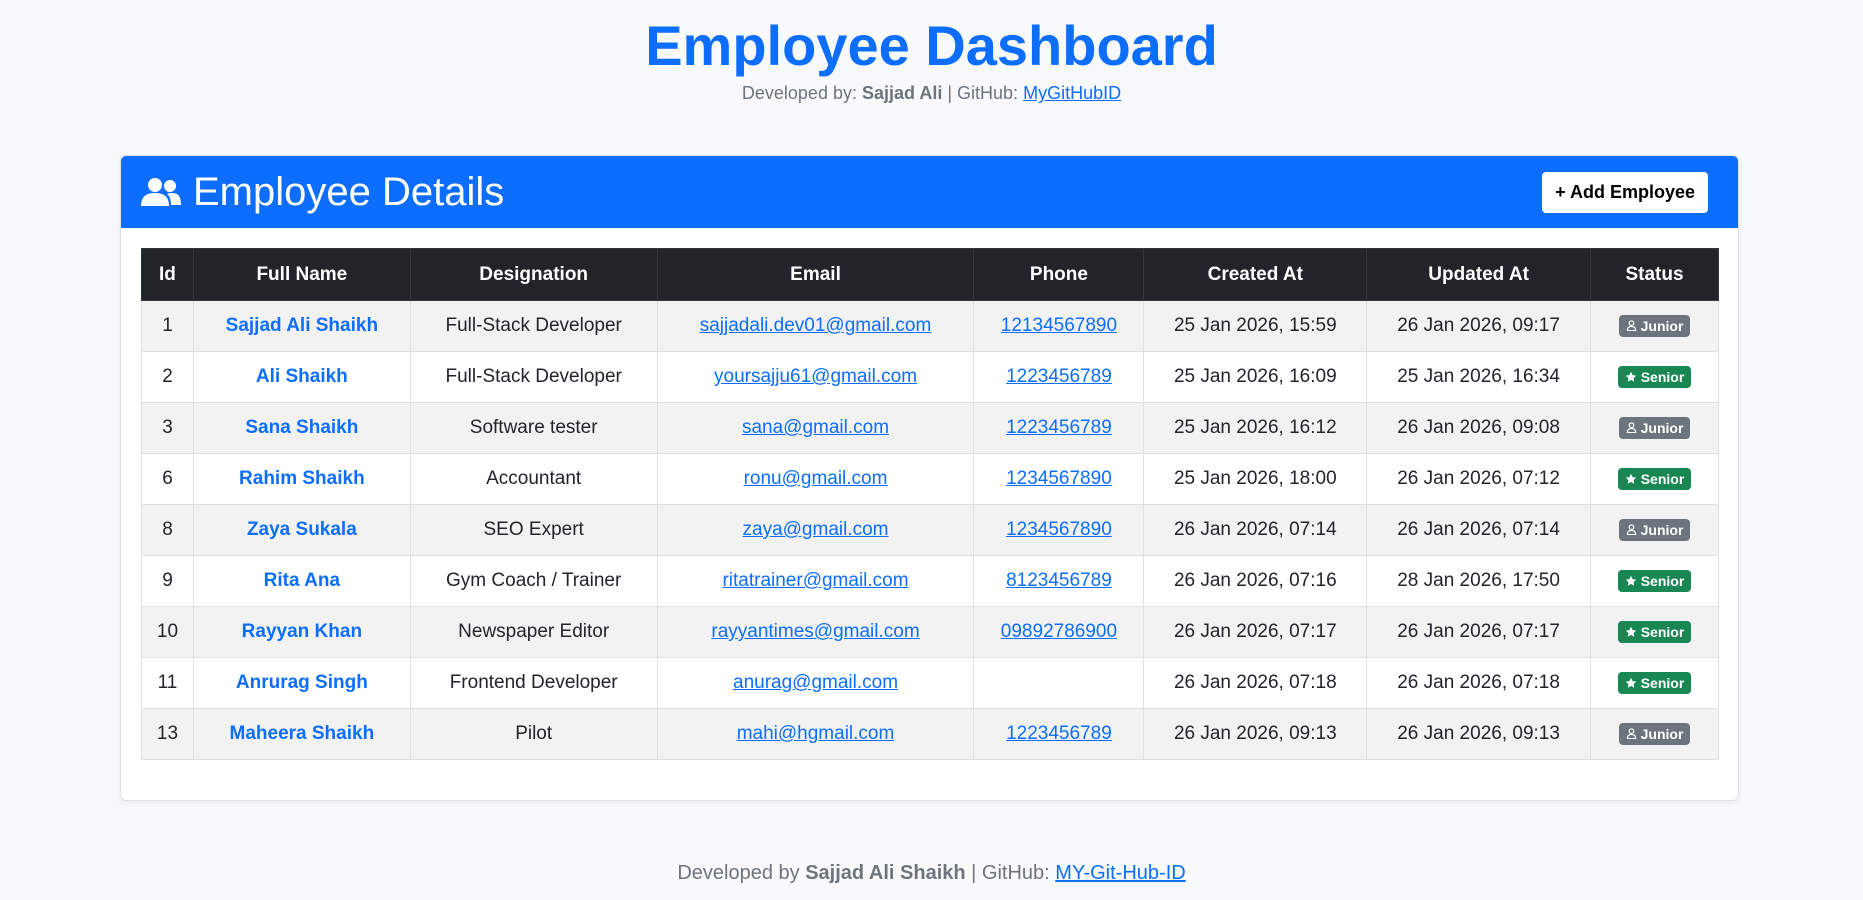 Image resolution: width=1863 pixels, height=900 pixels. Describe the element at coordinates (1255, 479) in the screenshot. I see `cell-created-at: 25 Jan 2026, 18:00` at that location.